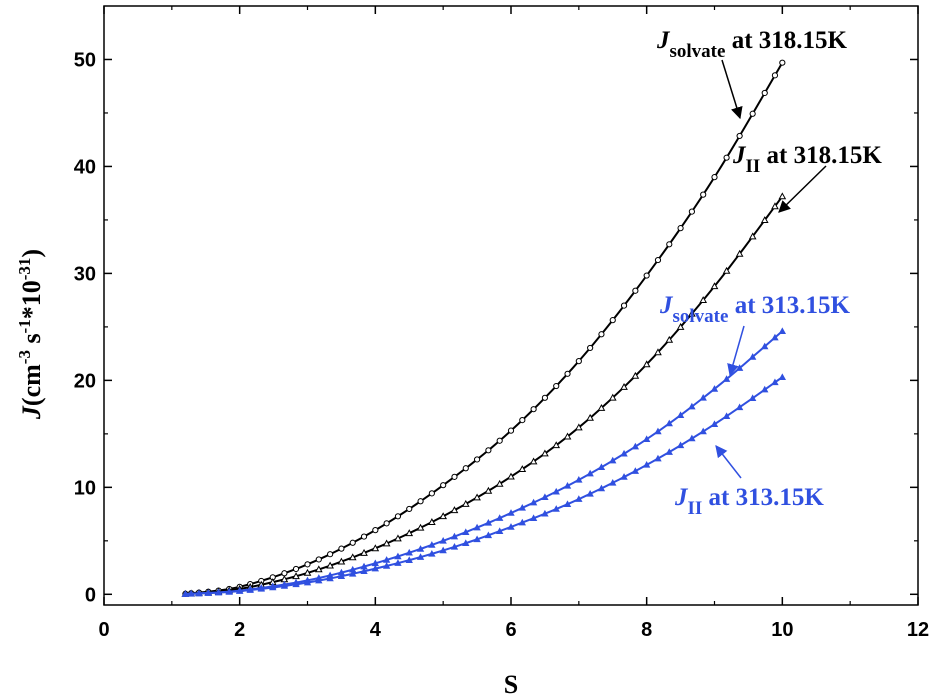 The width and height of the screenshot is (932, 697). Describe the element at coordinates (782, 630) in the screenshot. I see `x-tick-label: 10` at that location.